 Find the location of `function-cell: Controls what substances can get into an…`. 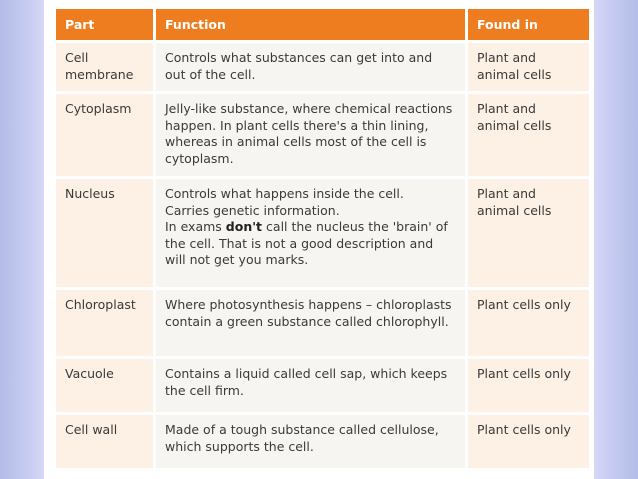

function-cell: Controls what substances can get into an… is located at coordinates (310, 67).